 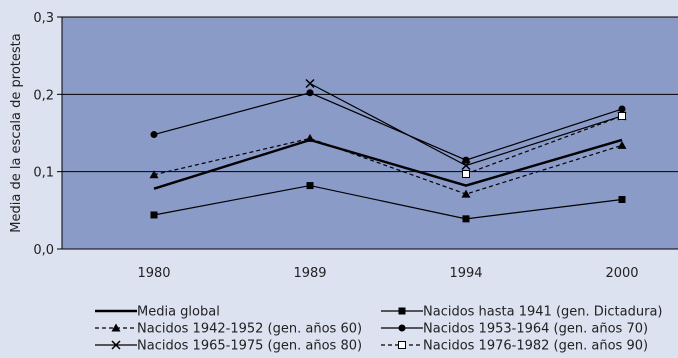 What do you see at coordinates (535, 329) in the screenshot?
I see `legend-label: Nacidos 1953-1964 (gen. años 70)` at bounding box center [535, 329].